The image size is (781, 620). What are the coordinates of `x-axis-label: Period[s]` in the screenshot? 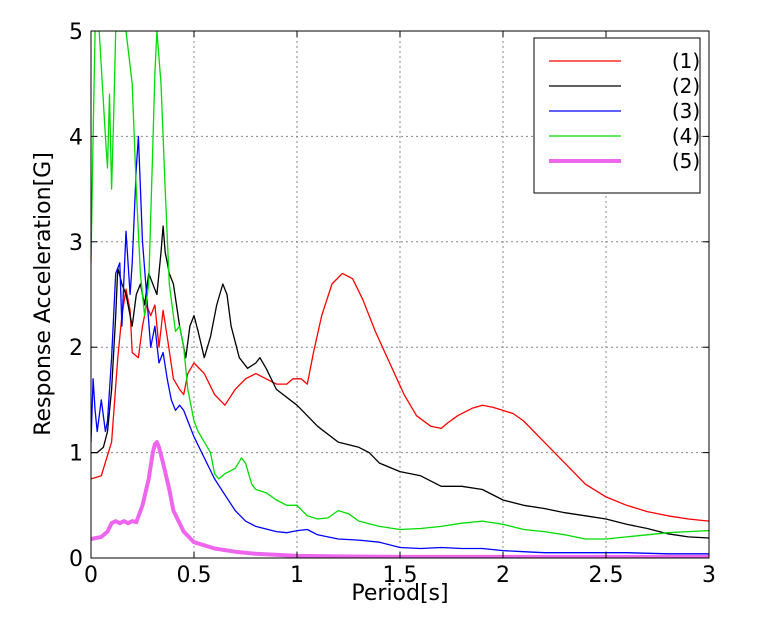 It's located at (399, 593).